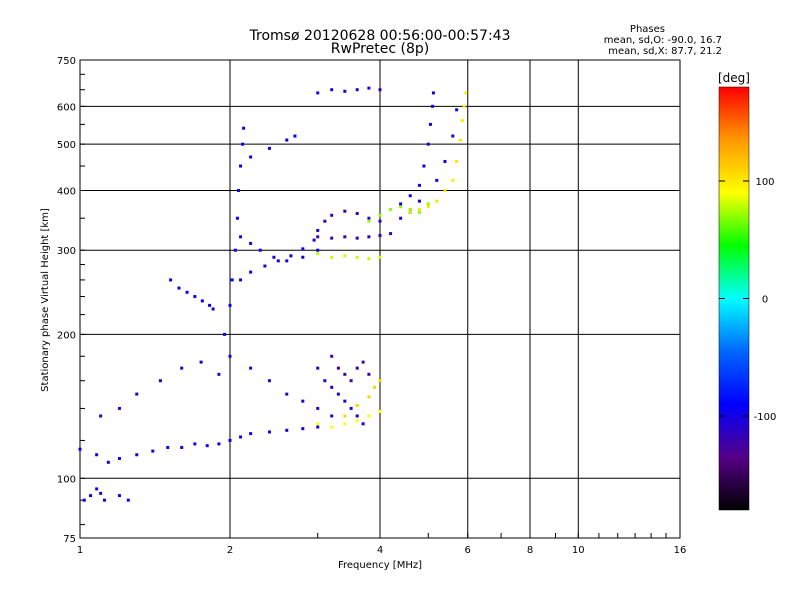 The height and width of the screenshot is (600, 800). Describe the element at coordinates (230, 550) in the screenshot. I see `x-tick-label: 2` at that location.